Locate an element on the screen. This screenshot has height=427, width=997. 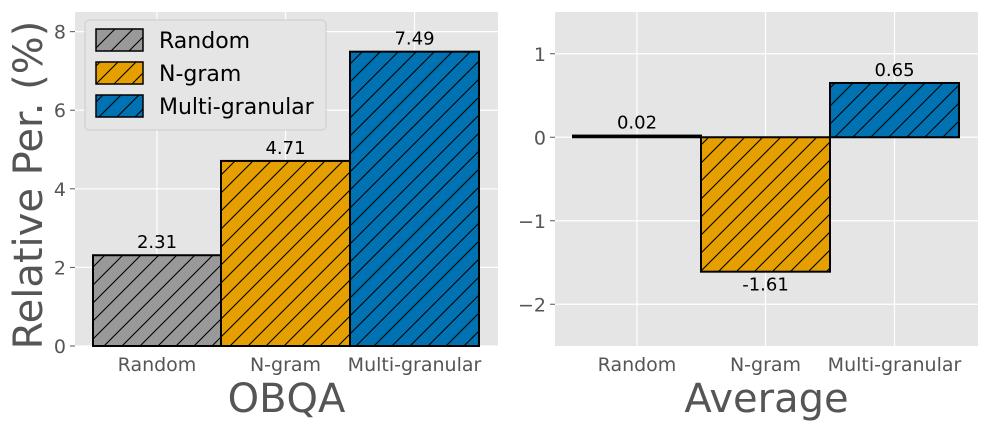
legend-swatch-multi-granular-outline is located at coordinates (119, 106).